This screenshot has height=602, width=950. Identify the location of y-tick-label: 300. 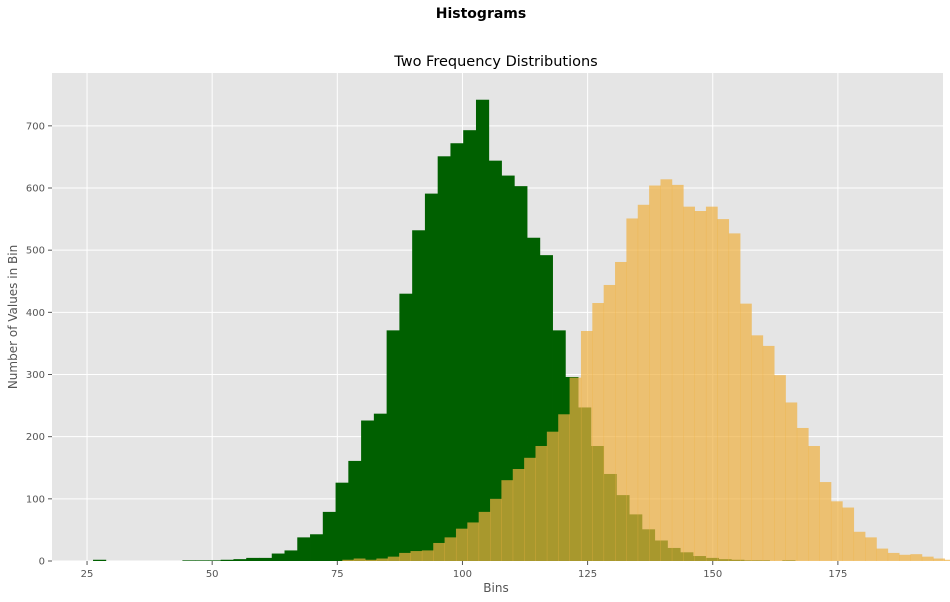
(35, 375).